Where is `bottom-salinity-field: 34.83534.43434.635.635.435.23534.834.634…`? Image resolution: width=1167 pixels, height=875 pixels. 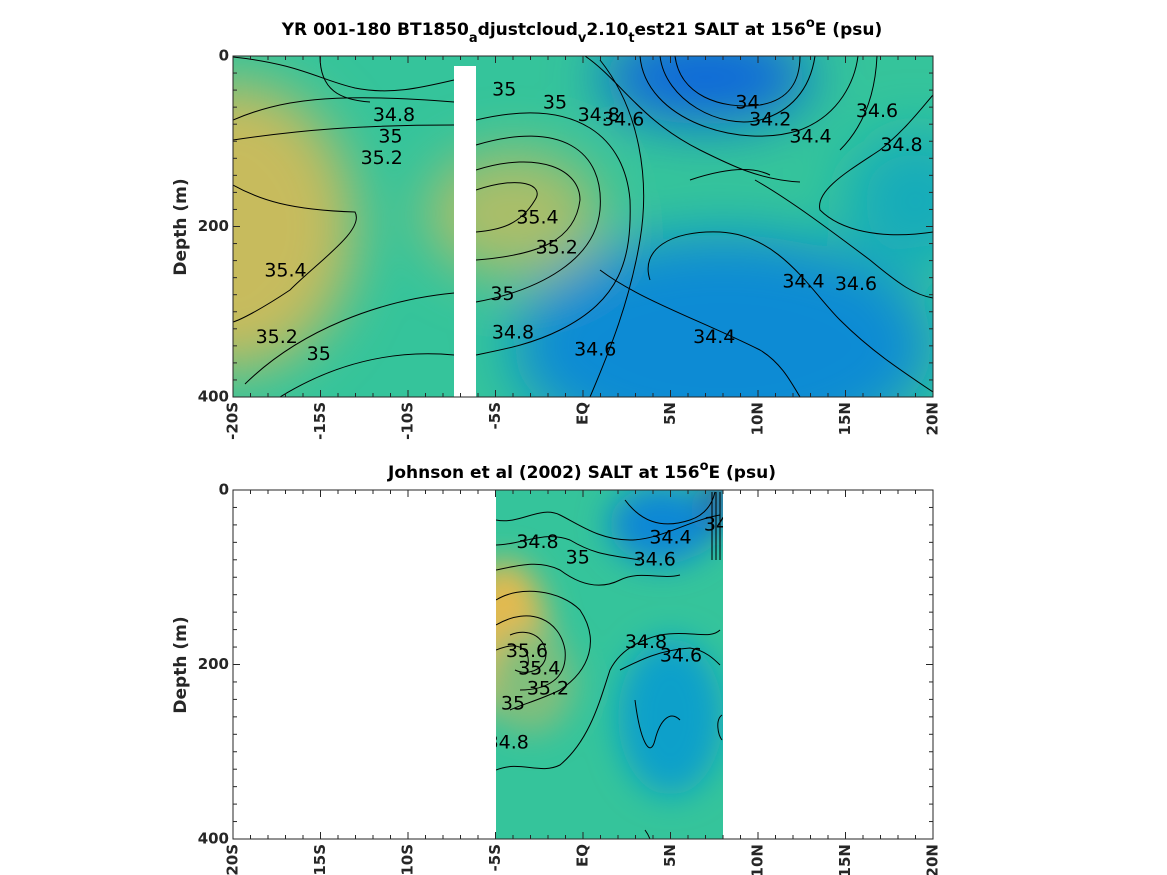
bottom-salinity-field: 34.83534.43434.635.635.435.23534.834.634… is located at coordinates (607, 664).